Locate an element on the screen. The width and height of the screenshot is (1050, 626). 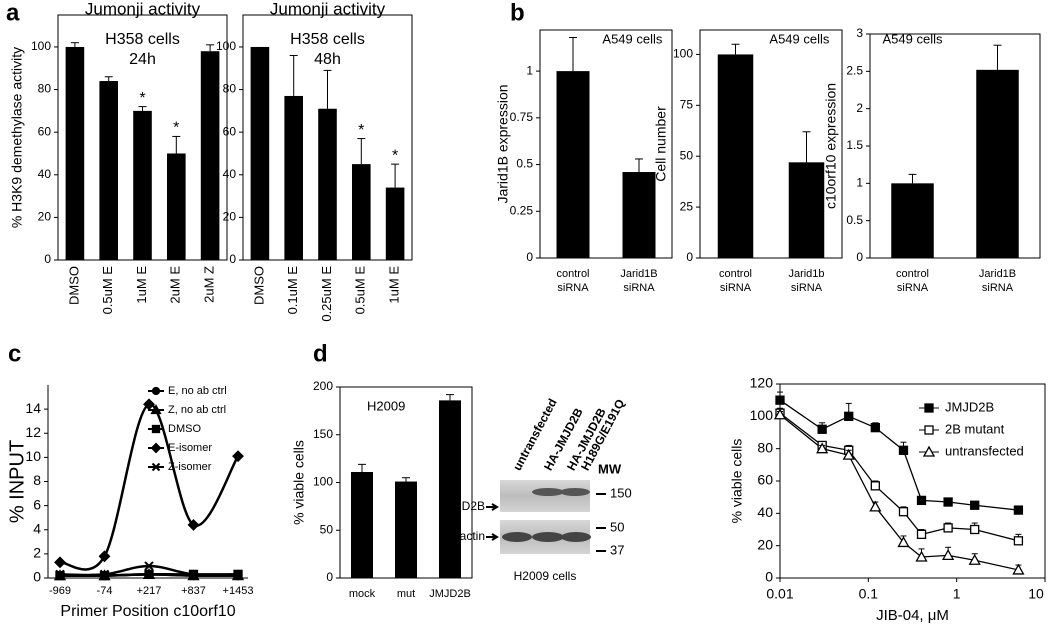
y-tick-label: 8 is located at coordinates (37, 480).